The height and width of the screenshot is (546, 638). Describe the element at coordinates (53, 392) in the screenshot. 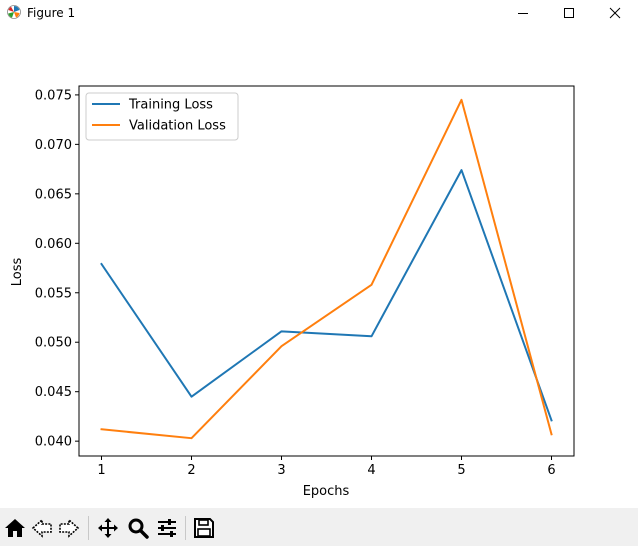

I see `y-tick-label: 0.045` at that location.